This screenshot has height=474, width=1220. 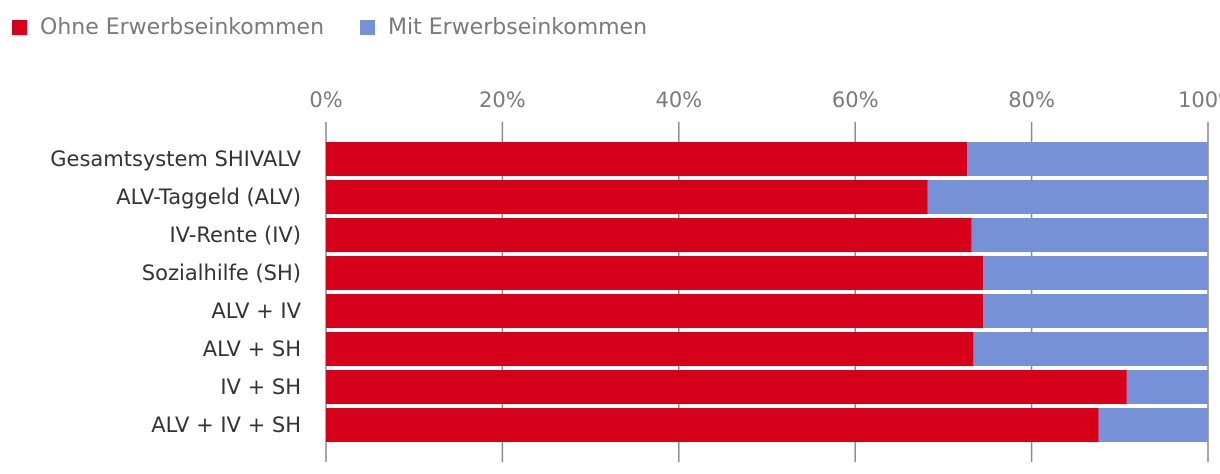 I want to click on legend-swatch-ohne, so click(x=19, y=27).